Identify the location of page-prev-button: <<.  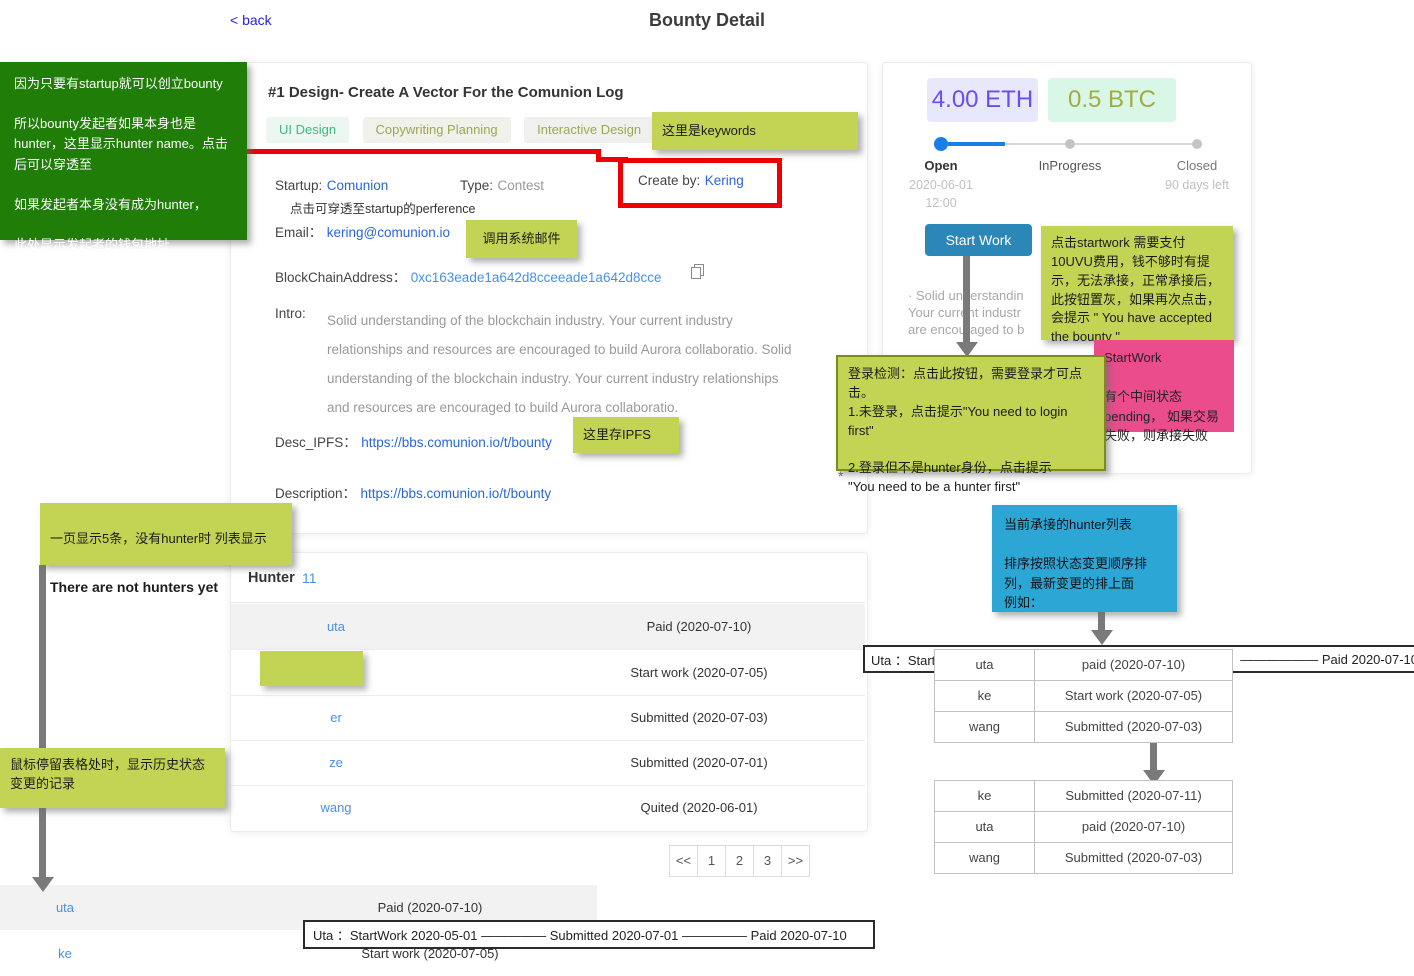
(683, 861).